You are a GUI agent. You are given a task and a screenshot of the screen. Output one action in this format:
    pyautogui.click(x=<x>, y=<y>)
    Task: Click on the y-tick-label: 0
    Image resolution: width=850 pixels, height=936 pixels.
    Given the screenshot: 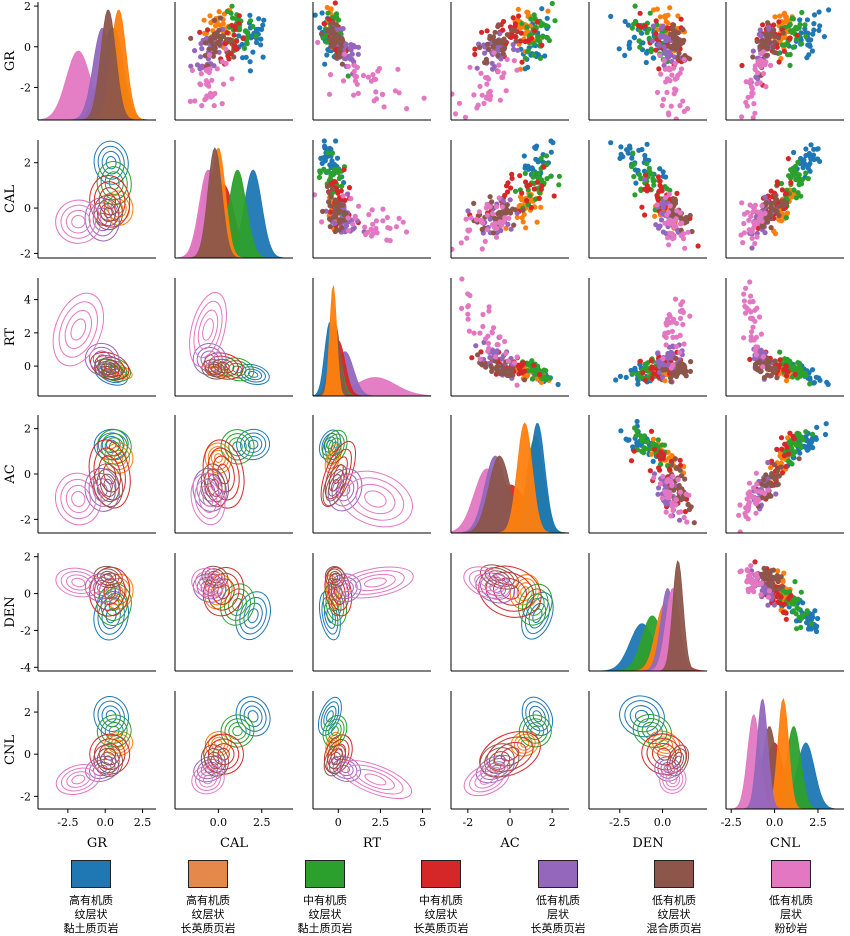 What is the action you would take?
    pyautogui.click(x=27, y=366)
    